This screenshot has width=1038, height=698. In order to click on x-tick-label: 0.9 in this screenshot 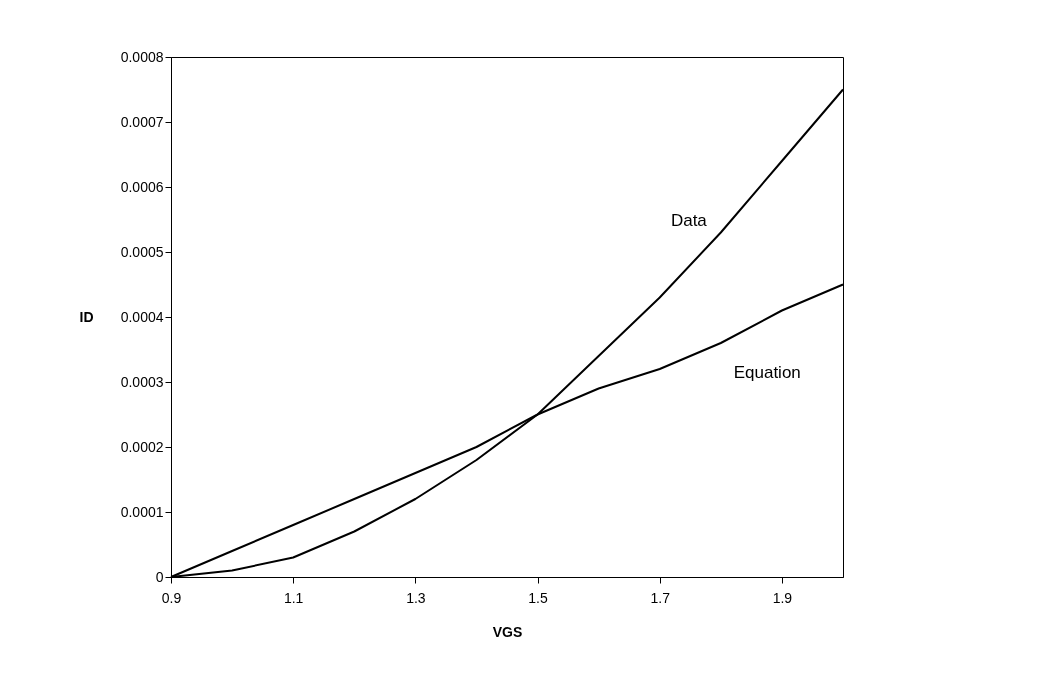, I will do `click(171, 597)`.